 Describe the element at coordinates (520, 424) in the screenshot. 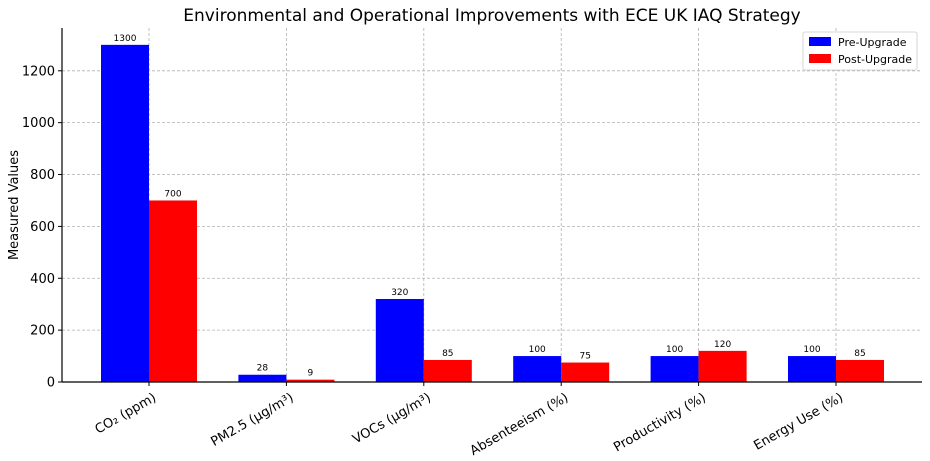

I see `x-tick-label: Absenteeism (%)` at that location.